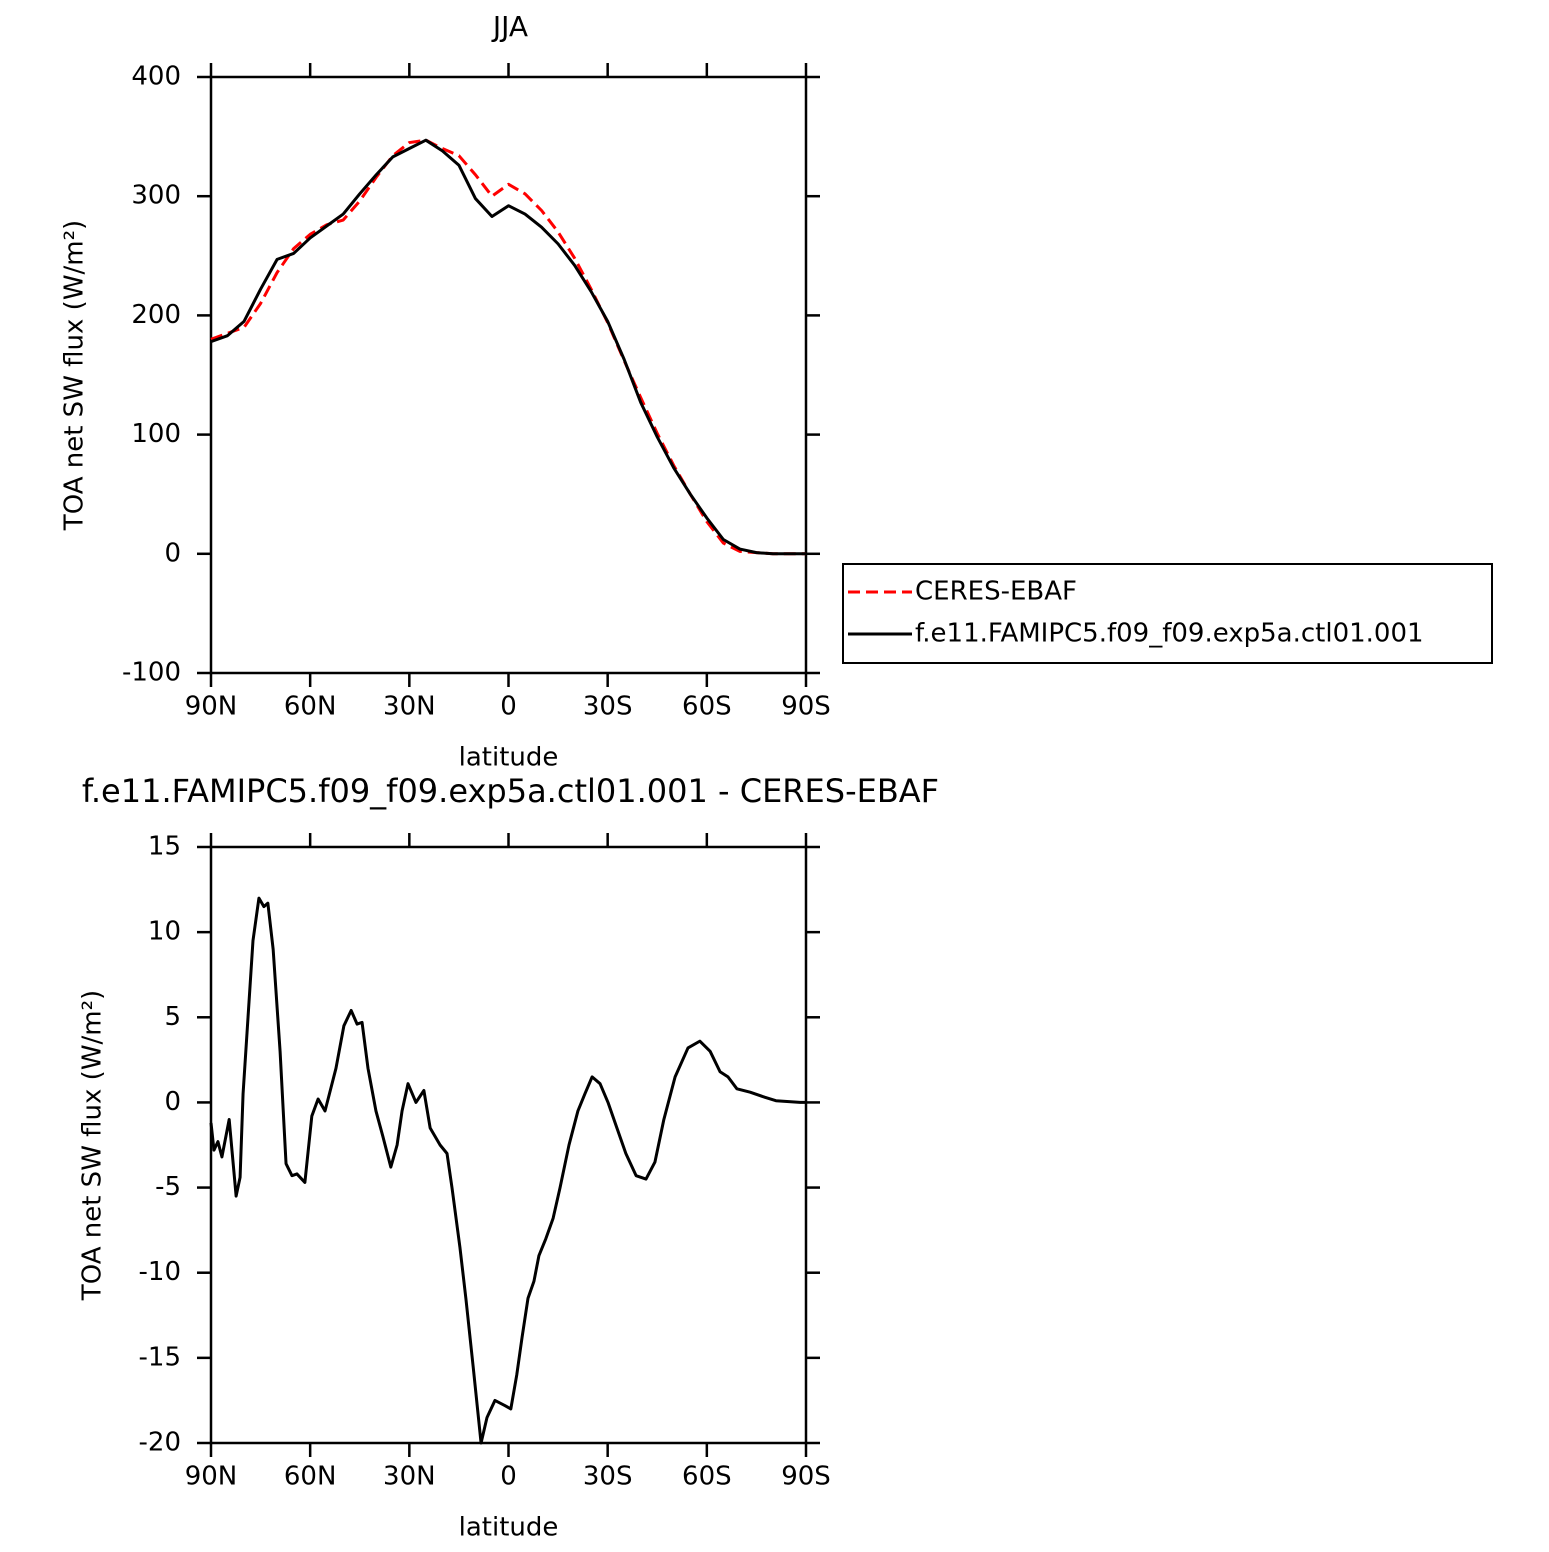 This screenshot has width=1549, height=1552. I want to click on y-tick-label: -5, so click(168, 1187).